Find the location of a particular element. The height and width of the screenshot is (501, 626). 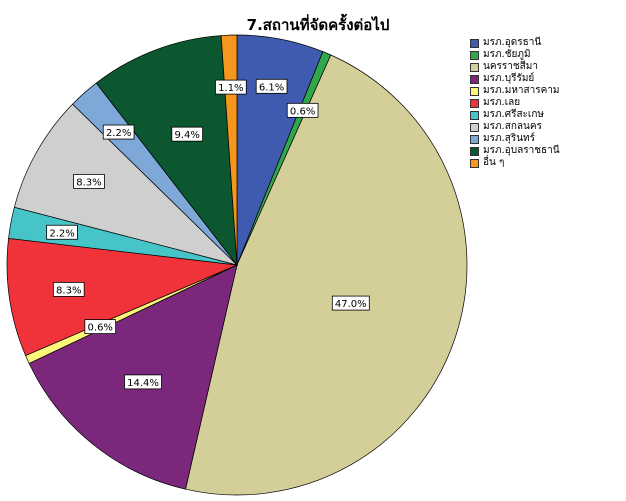

data-label-text: 6.1% is located at coordinates (271, 87).